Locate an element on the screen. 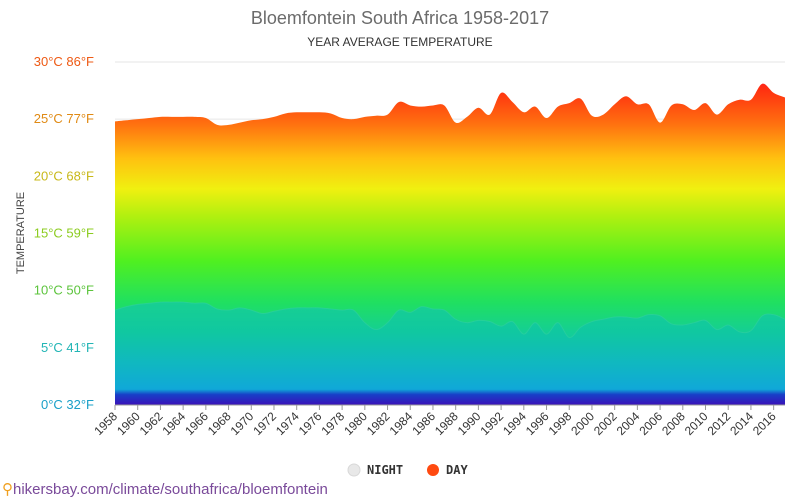  y-tick-label: 10°C 50°F is located at coordinates (64, 290).